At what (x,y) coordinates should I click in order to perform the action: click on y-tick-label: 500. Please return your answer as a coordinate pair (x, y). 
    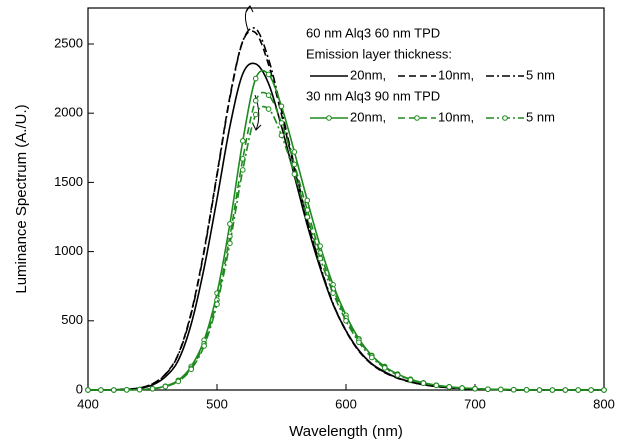
    Looking at the image, I should click on (72, 319).